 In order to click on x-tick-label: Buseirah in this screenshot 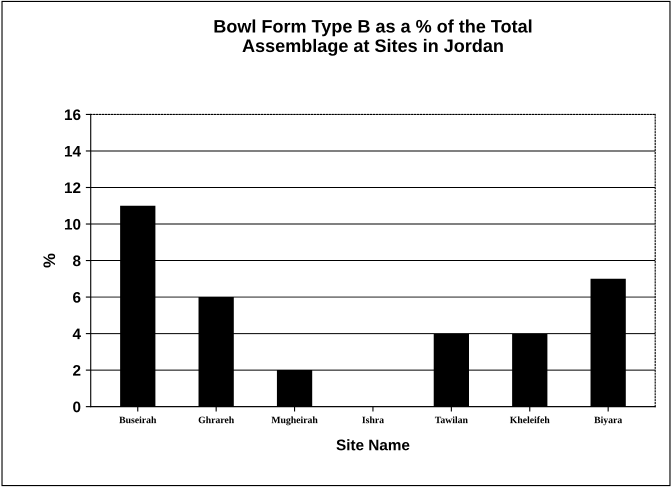, I will do `click(137, 420)`.